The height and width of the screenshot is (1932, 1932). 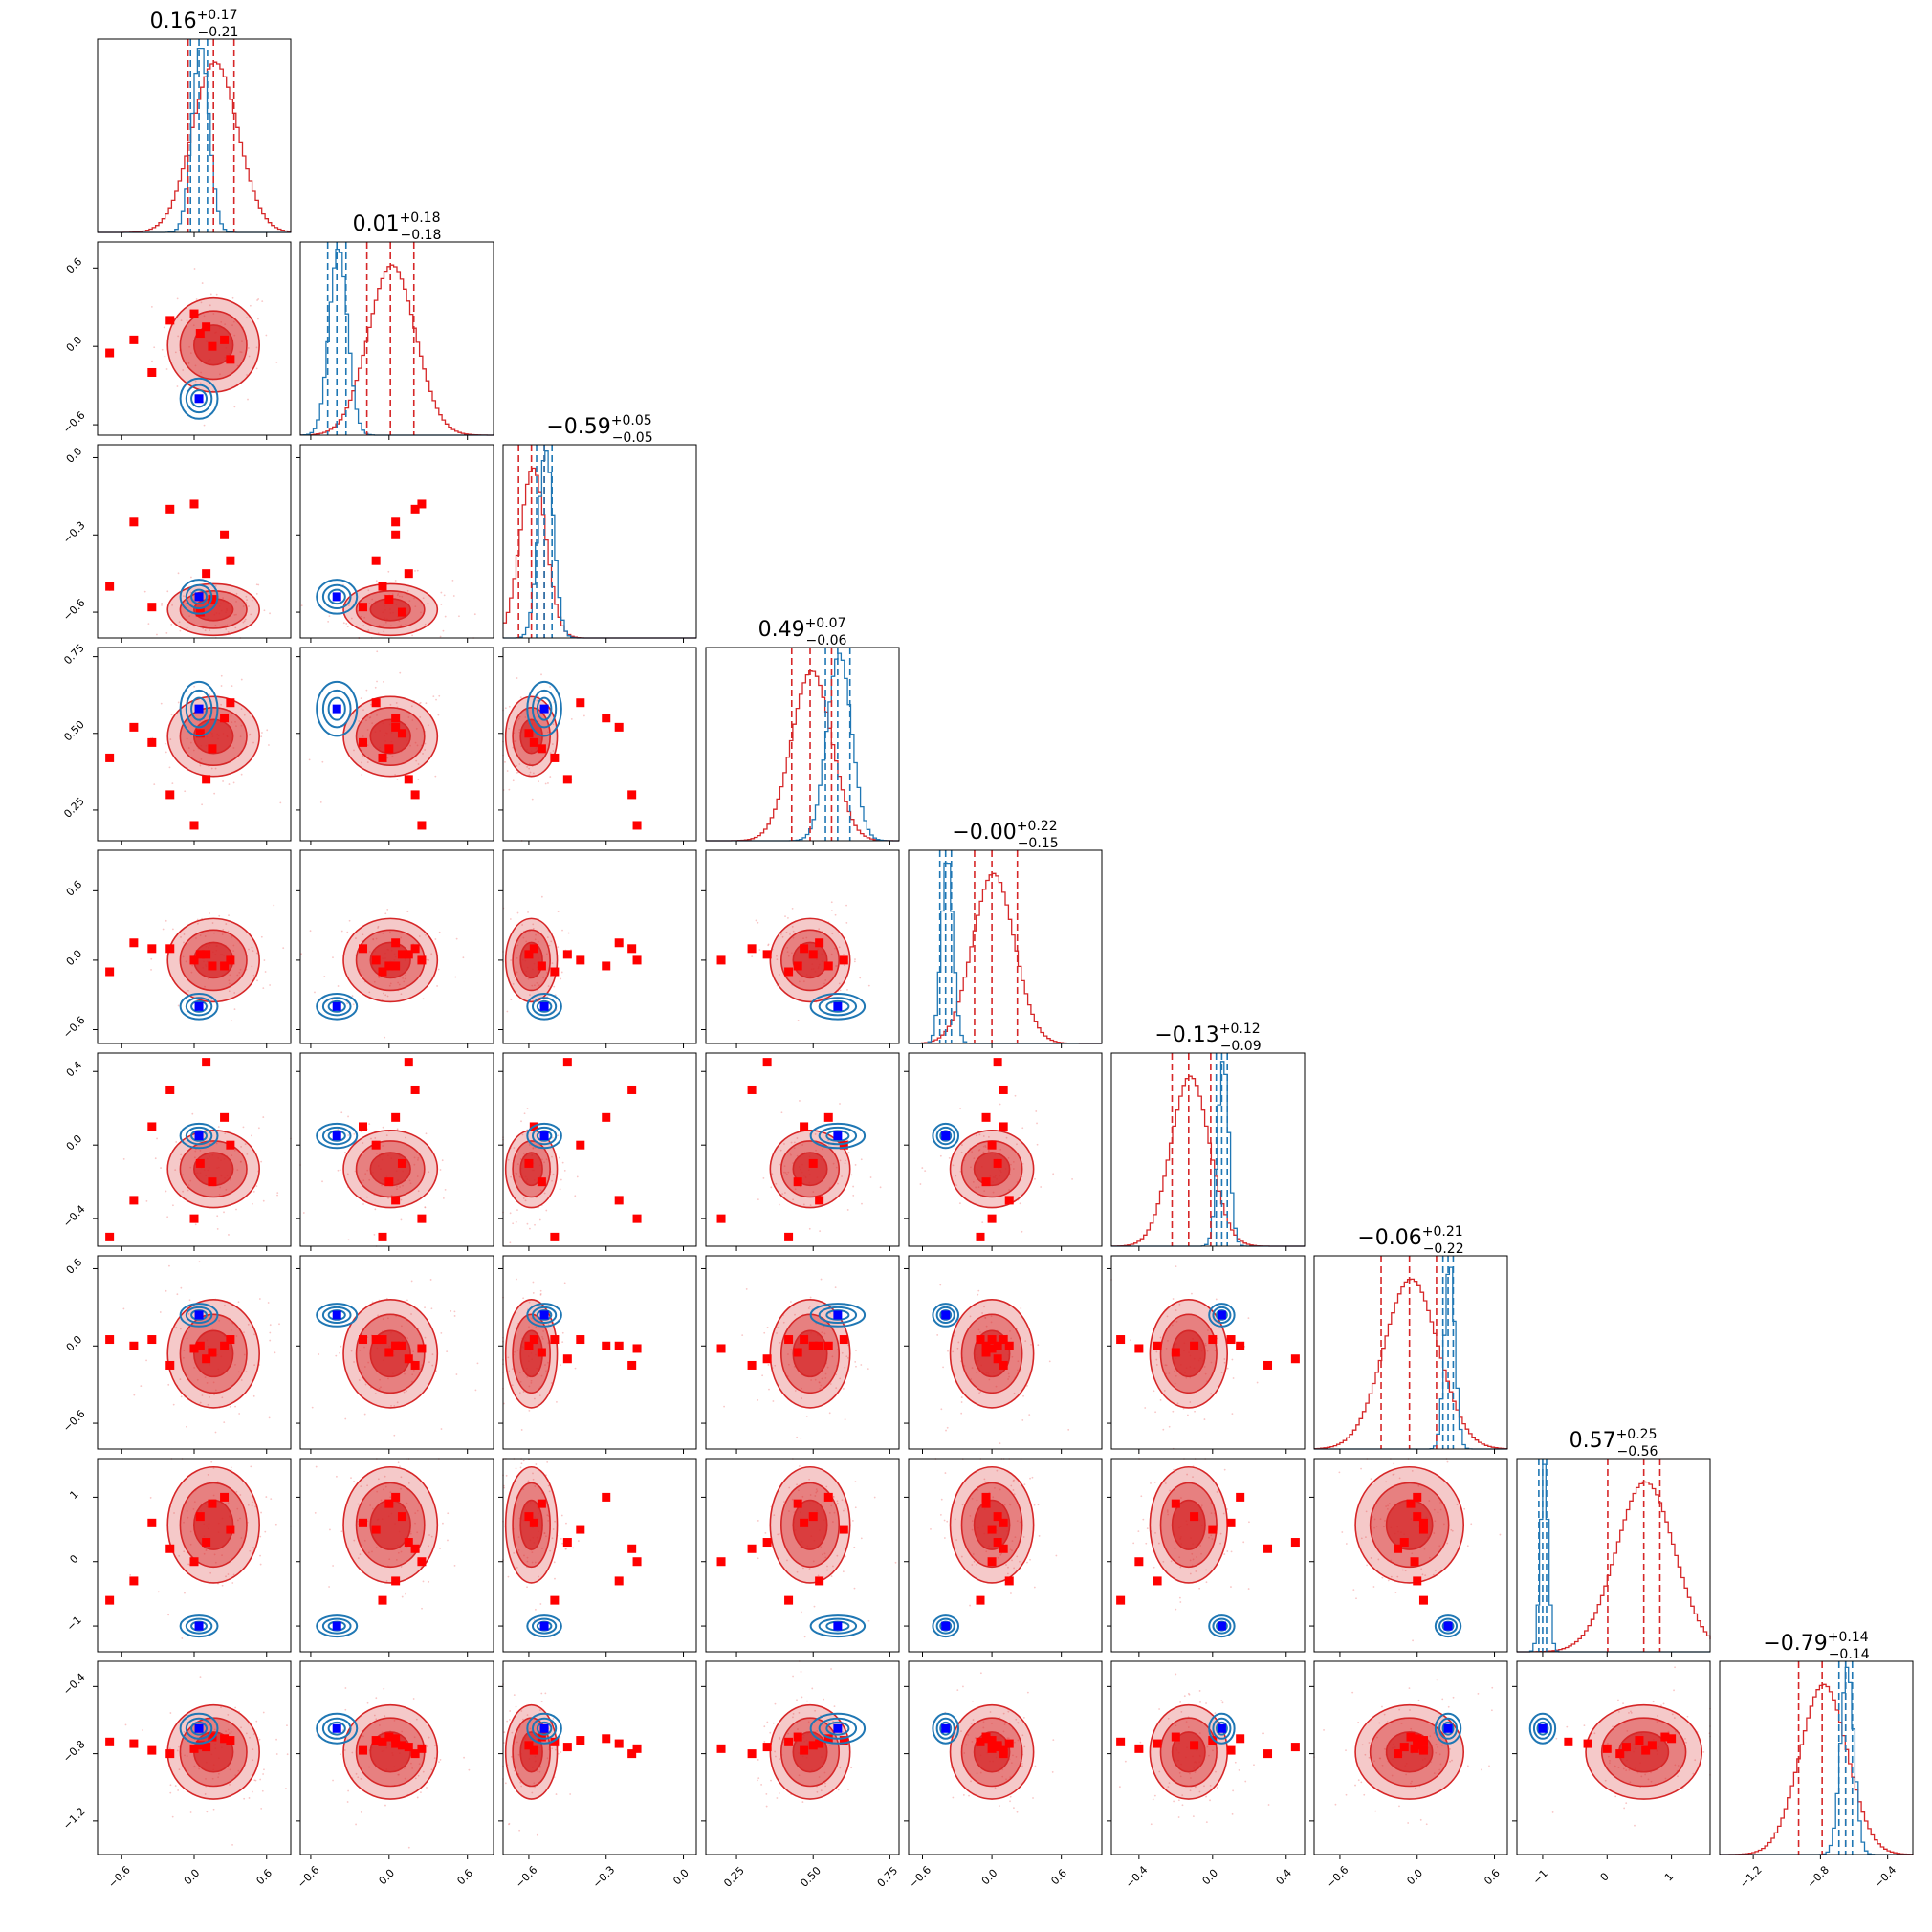 I want to click on histogram-panel-1: 0.01+0.18 −0.18, so click(x=396, y=325).